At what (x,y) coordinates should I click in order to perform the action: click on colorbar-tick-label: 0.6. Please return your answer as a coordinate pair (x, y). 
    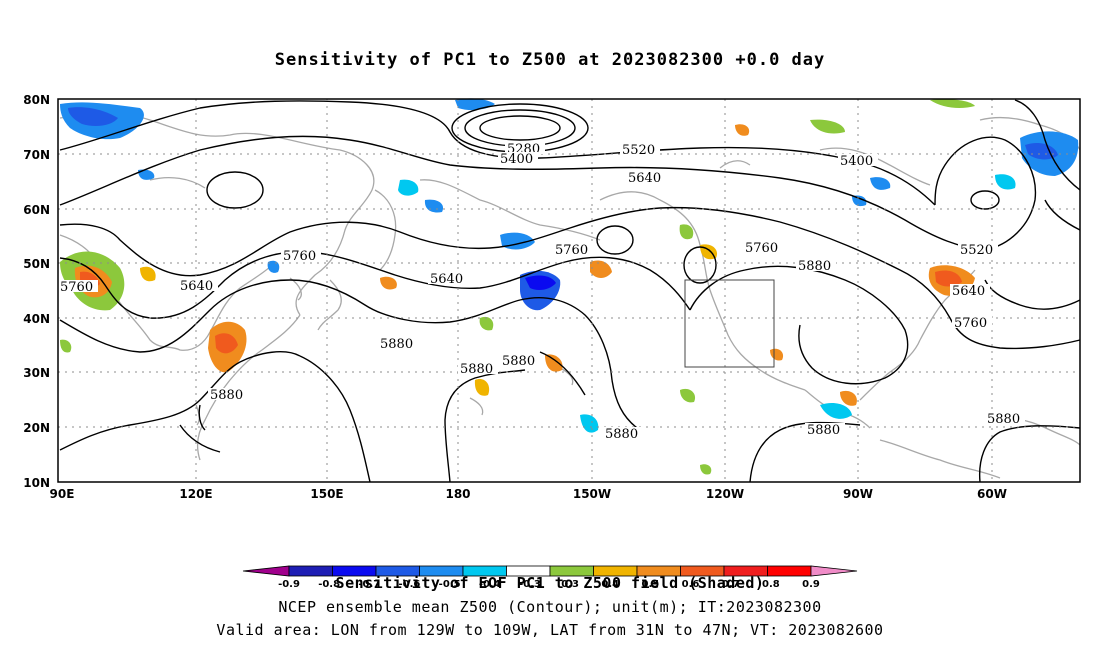
    Looking at the image, I should click on (691, 584).